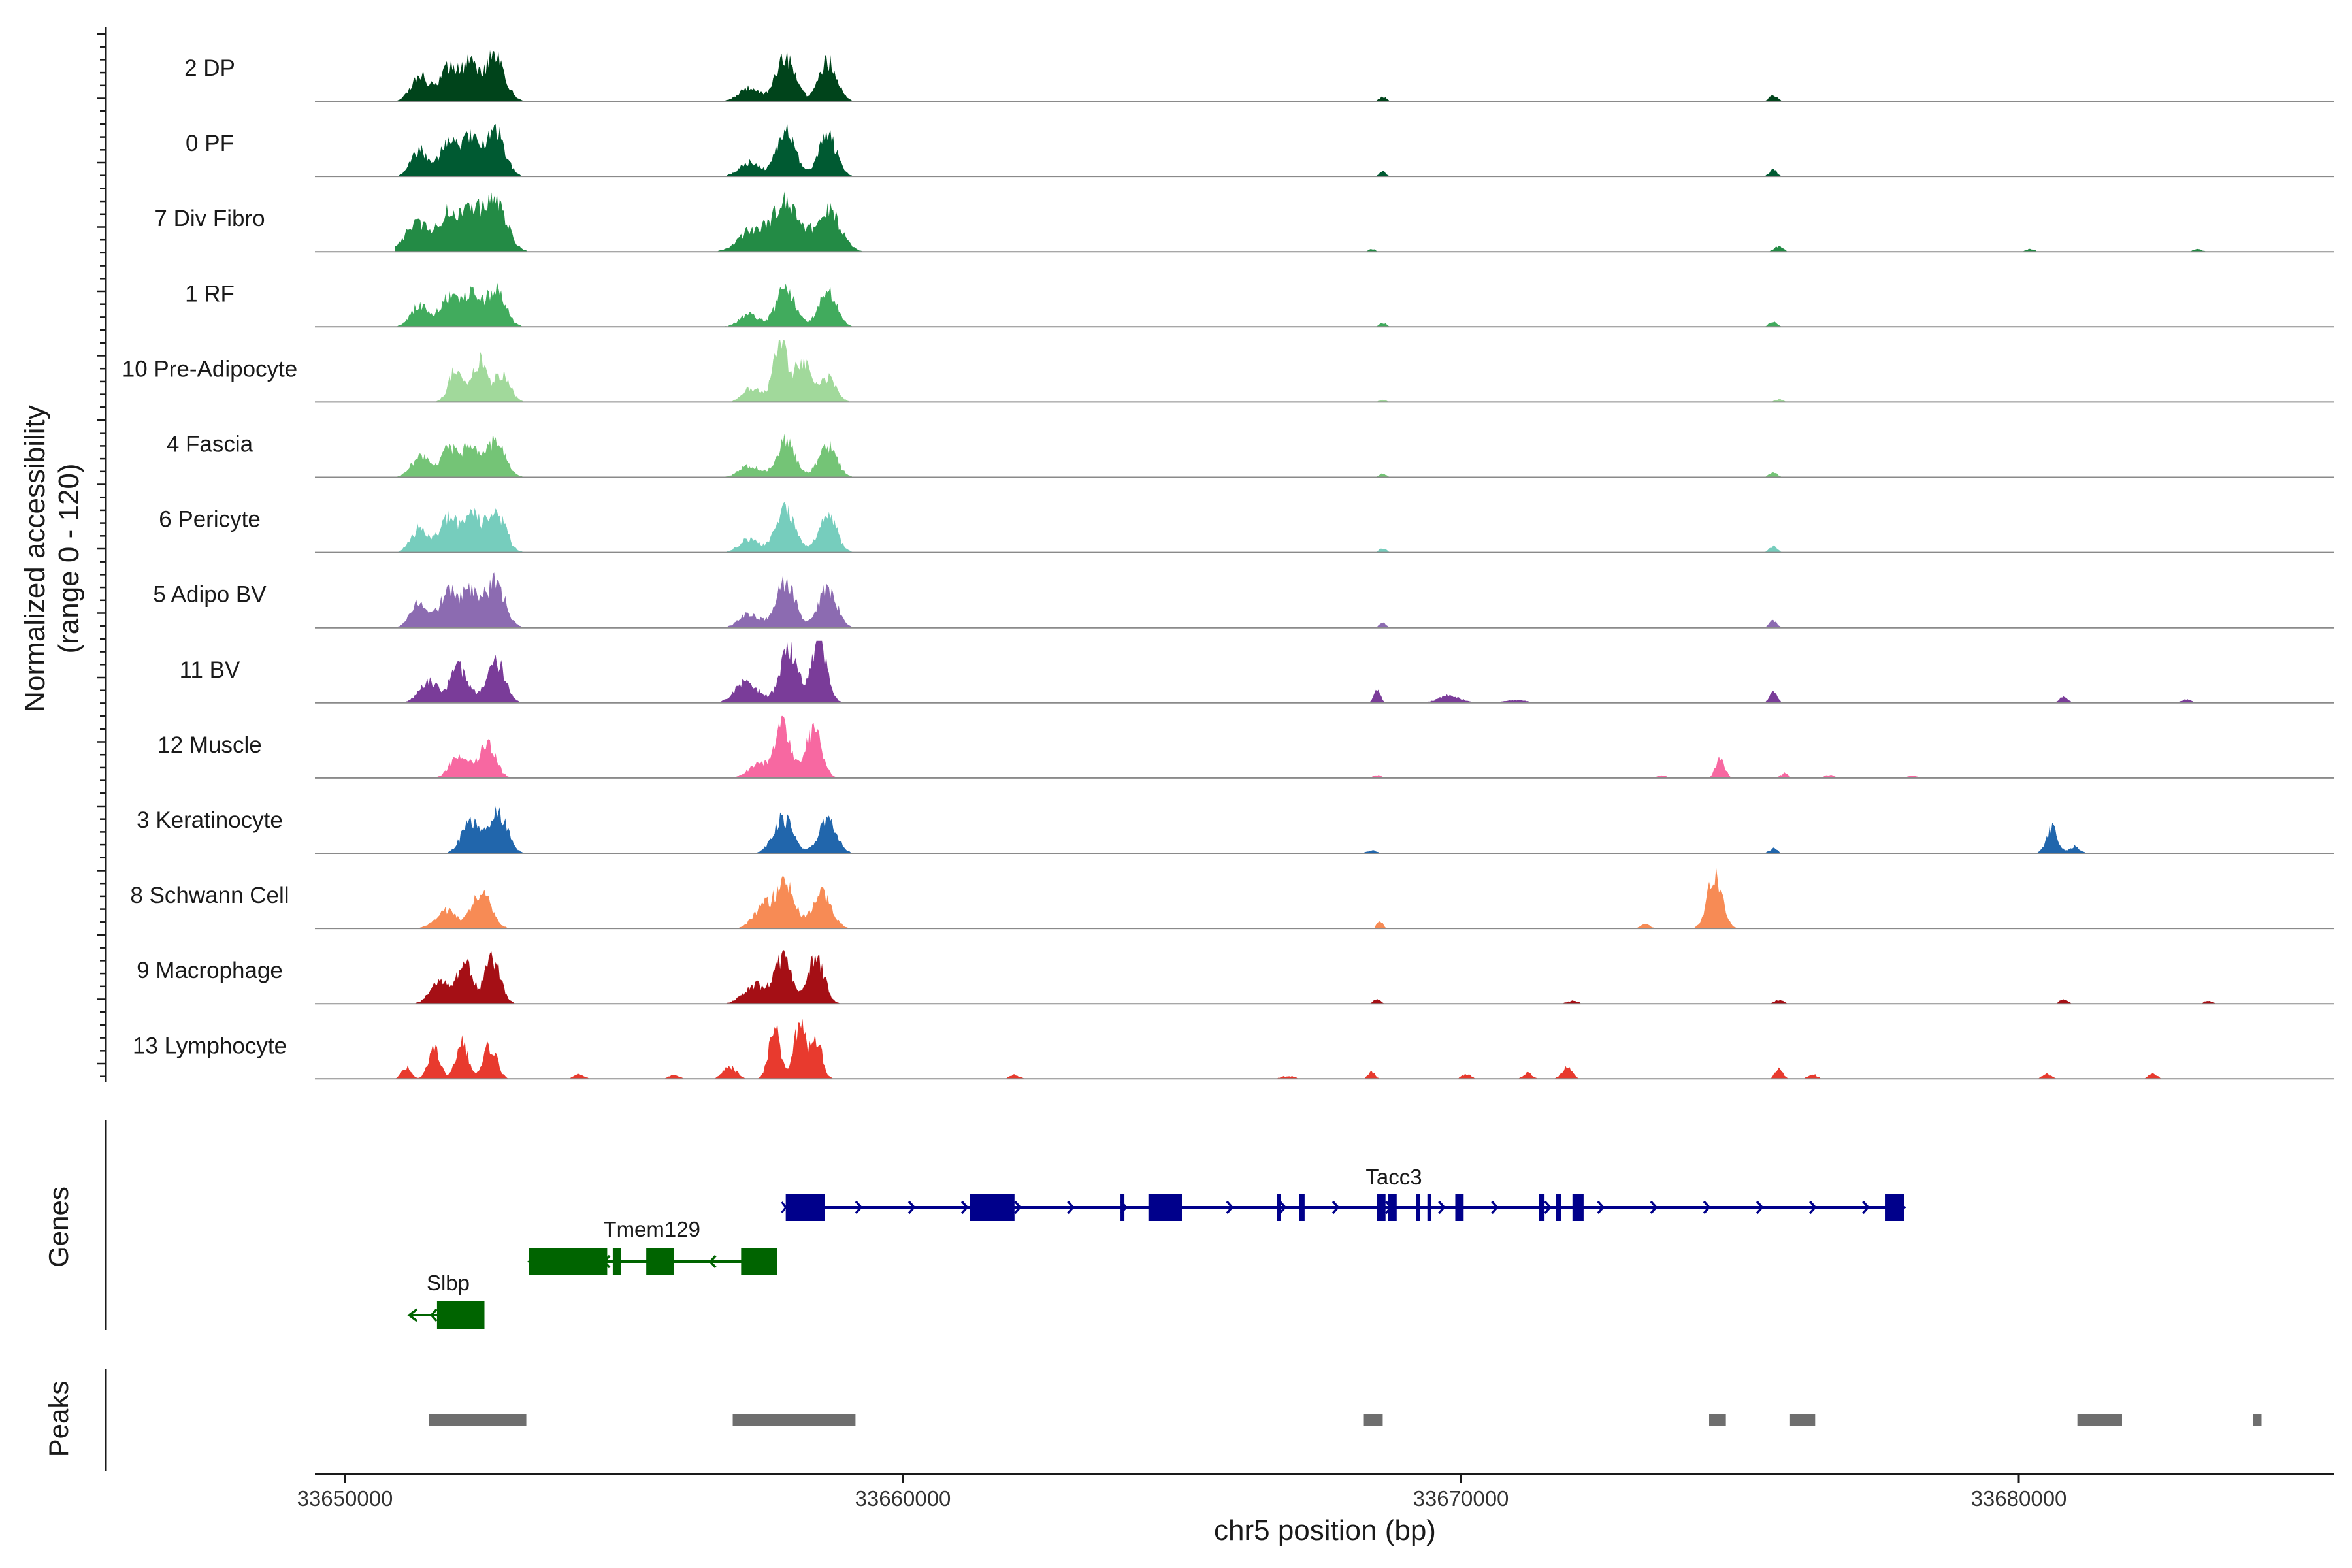 Image resolution: width=2352 pixels, height=1568 pixels. What do you see at coordinates (210, 820) in the screenshot?
I see `track-label: 3 Keratinocyte` at bounding box center [210, 820].